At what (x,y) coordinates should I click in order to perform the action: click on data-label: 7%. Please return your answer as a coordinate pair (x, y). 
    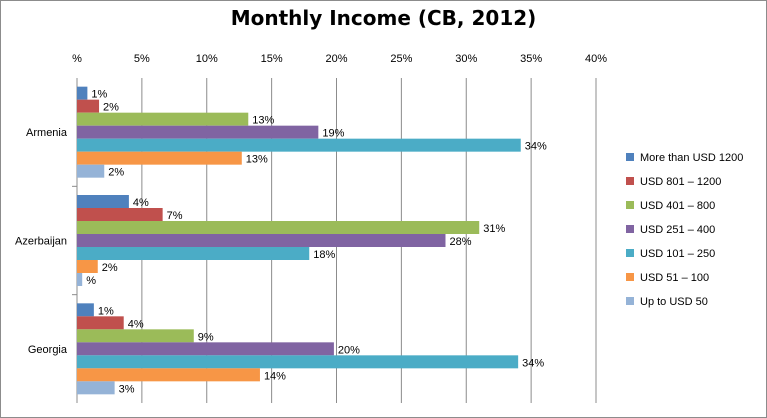
    Looking at the image, I should click on (175, 216).